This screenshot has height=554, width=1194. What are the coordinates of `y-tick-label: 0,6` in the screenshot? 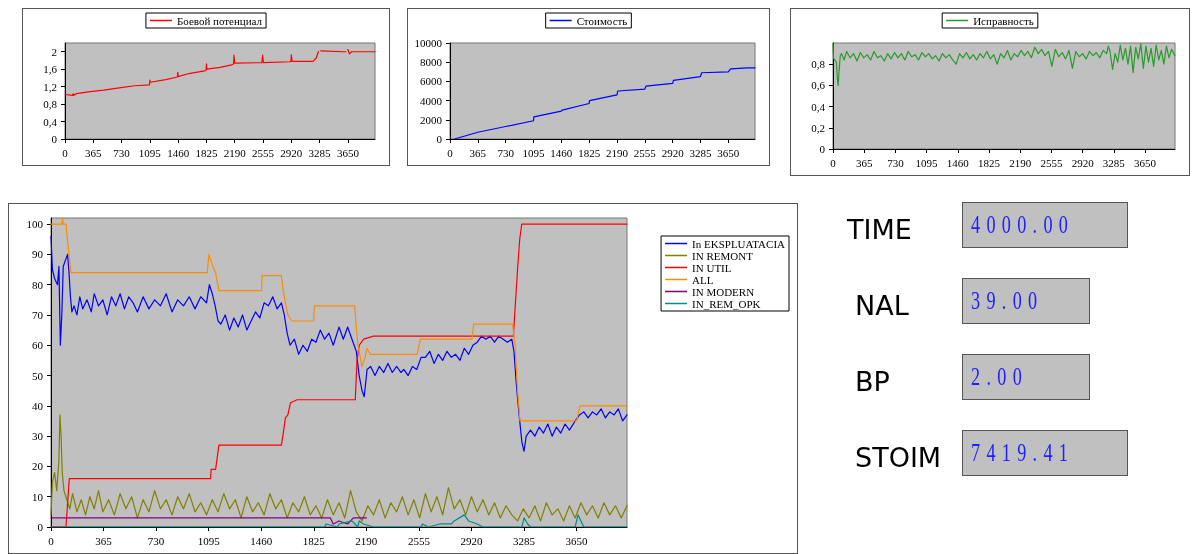 It's located at (818, 85).